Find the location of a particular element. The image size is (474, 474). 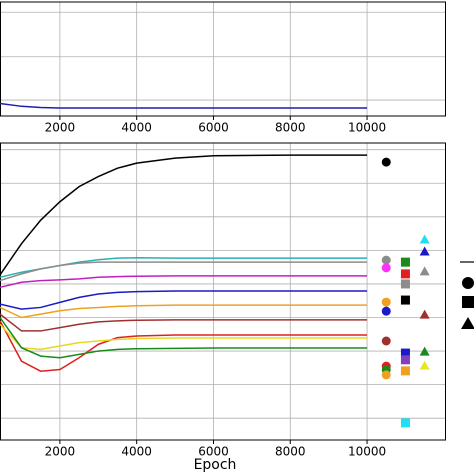

legend-triangle is located at coordinates (467, 323).